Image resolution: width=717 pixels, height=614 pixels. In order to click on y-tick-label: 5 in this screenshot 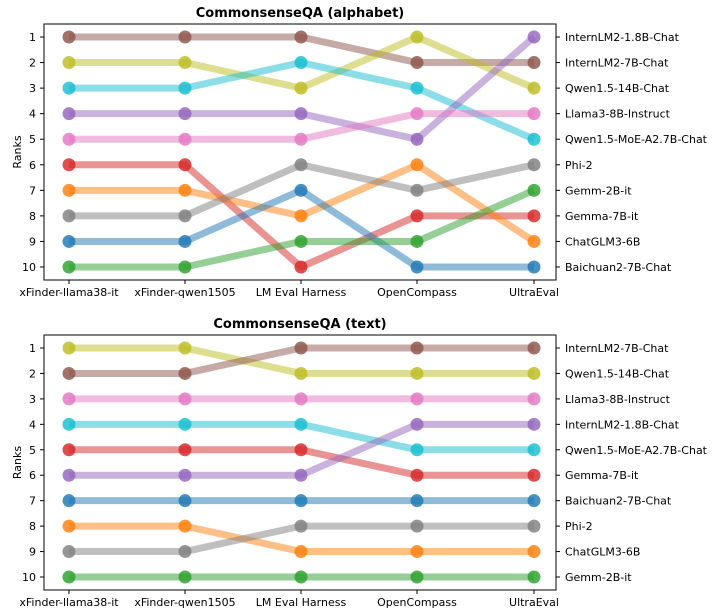, I will do `click(32, 139)`.